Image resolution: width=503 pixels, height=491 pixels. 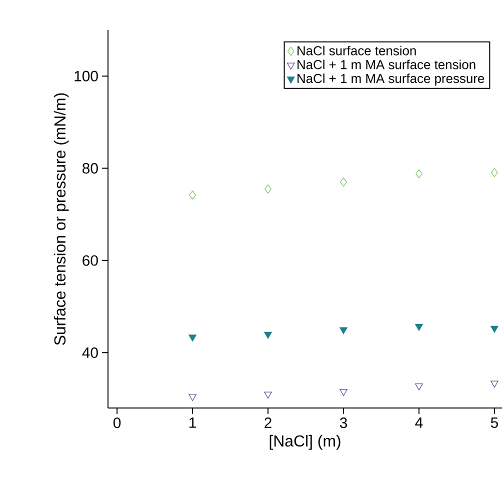 I want to click on x-tick-label: 0, so click(x=117, y=422).